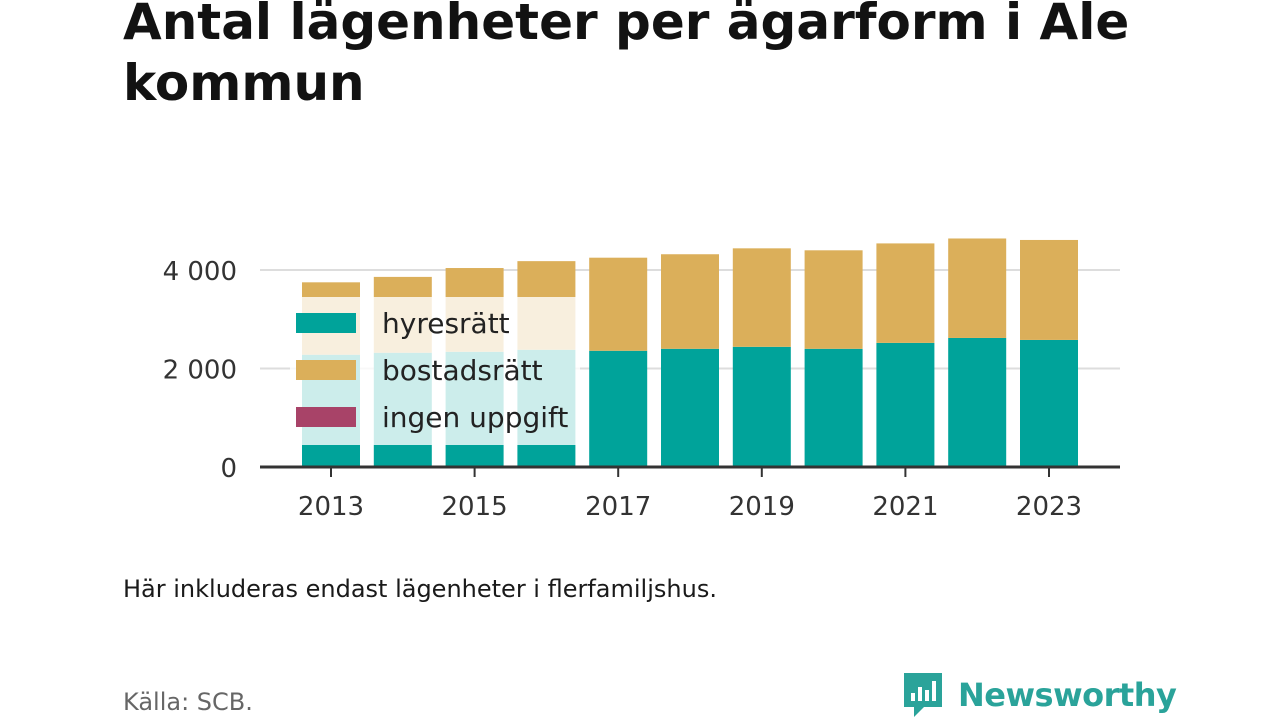 Image resolution: width=1280 pixels, height=720 pixels. I want to click on x-tick-label: 2015, so click(475, 507).